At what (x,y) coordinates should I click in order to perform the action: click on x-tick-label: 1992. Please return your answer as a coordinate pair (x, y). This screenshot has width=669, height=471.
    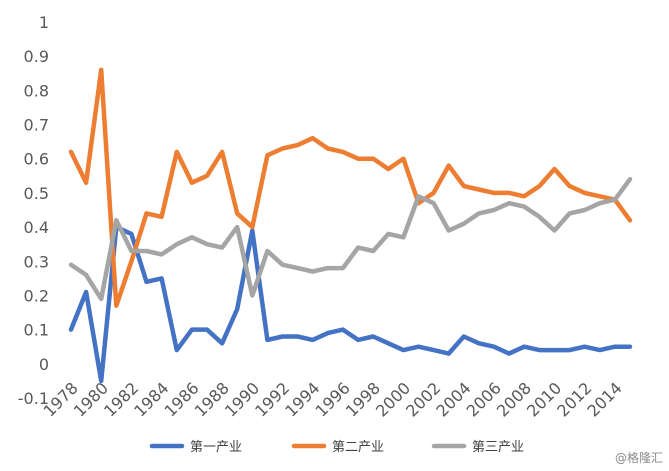
    Looking at the image, I should click on (272, 399).